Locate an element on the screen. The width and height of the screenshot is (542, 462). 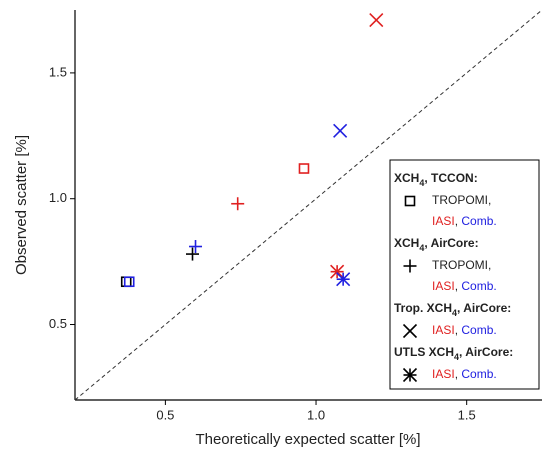
legend-title: UTLS XCH4, AirCore: is located at coordinates (453, 353).